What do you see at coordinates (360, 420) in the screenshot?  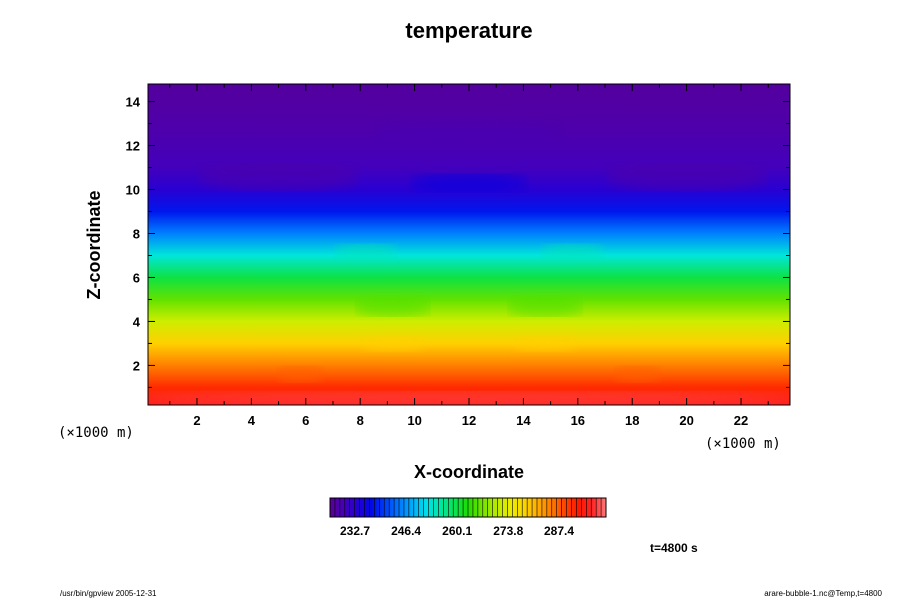 I see `x-tick-label: 8` at bounding box center [360, 420].